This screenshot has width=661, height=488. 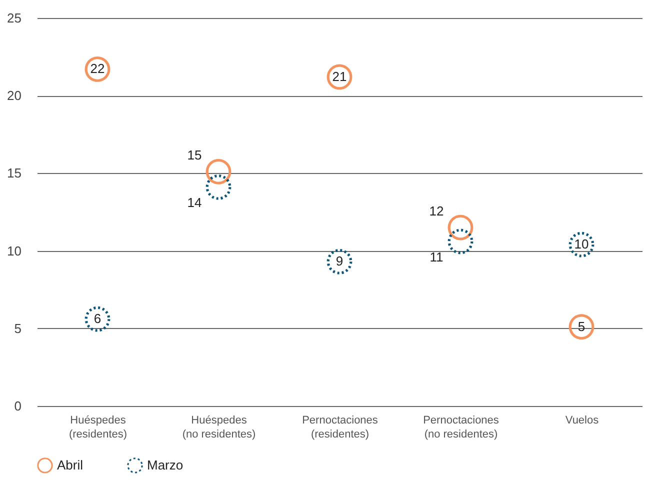 What do you see at coordinates (14, 250) in the screenshot?
I see `y-tick-label: 10` at bounding box center [14, 250].